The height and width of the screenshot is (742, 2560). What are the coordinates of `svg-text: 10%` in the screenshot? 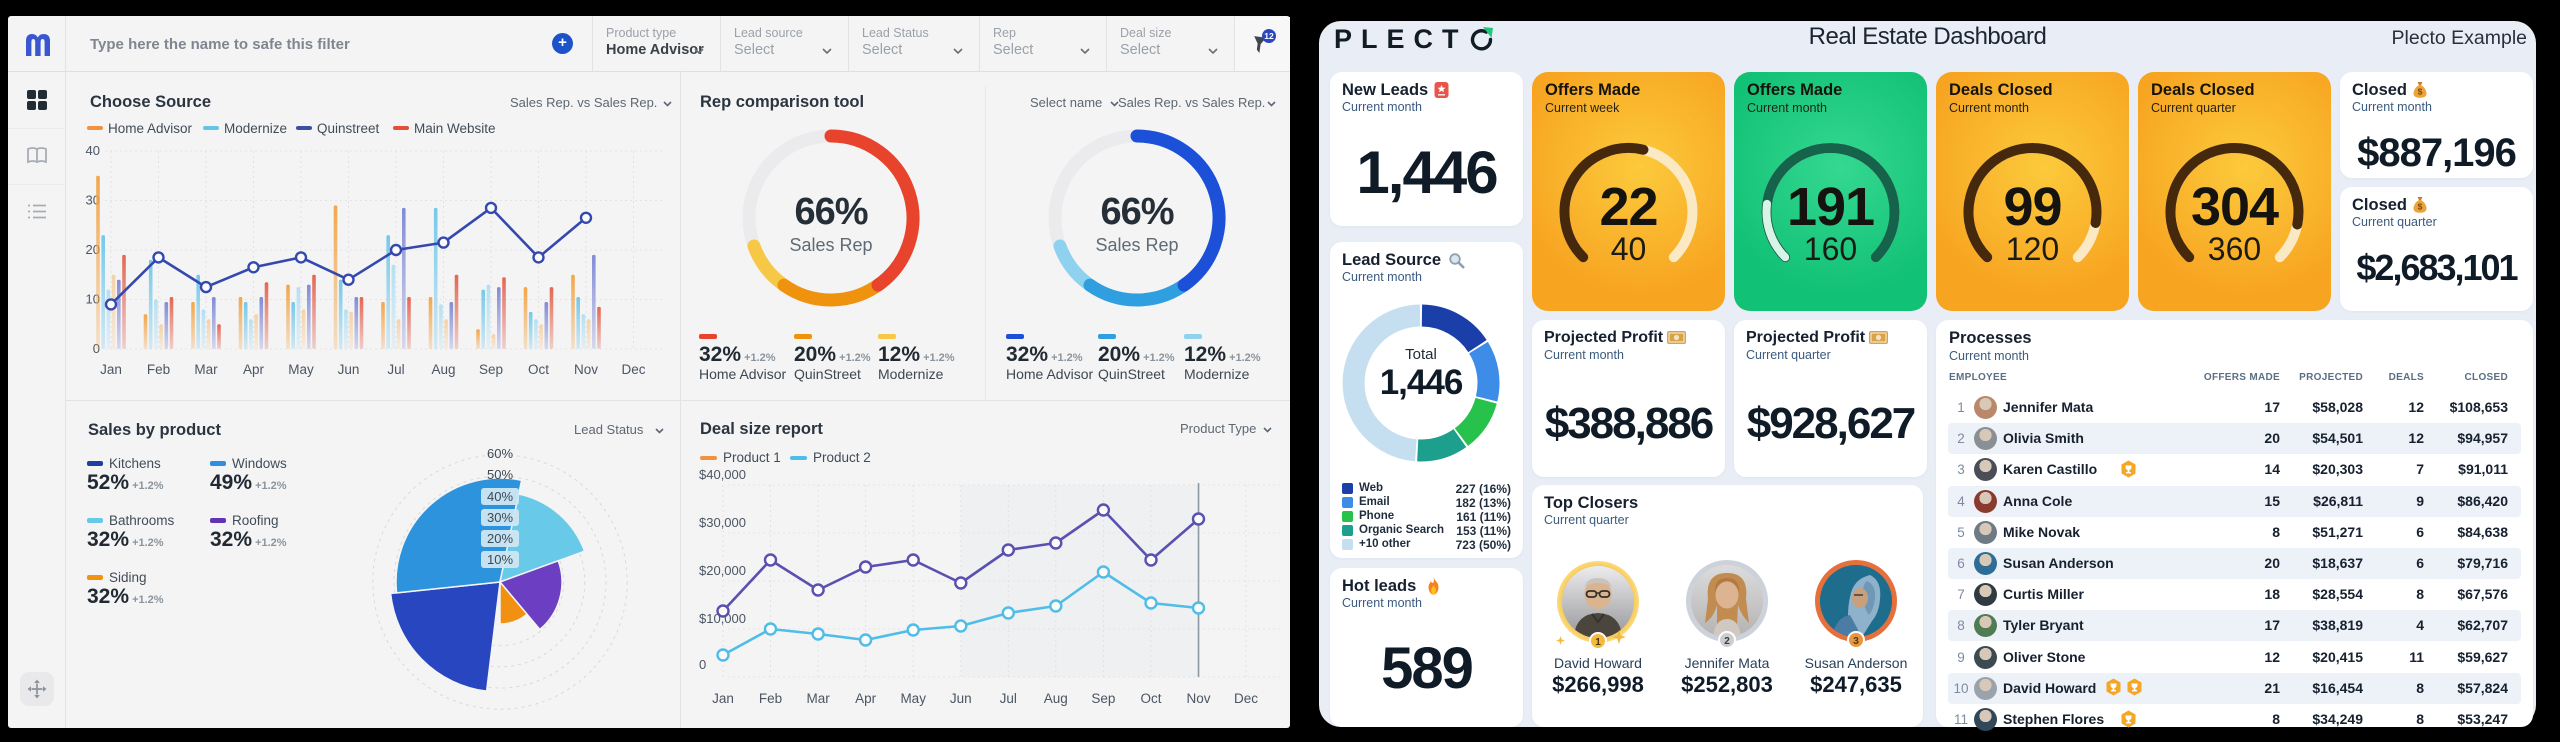 It's located at (500, 559).